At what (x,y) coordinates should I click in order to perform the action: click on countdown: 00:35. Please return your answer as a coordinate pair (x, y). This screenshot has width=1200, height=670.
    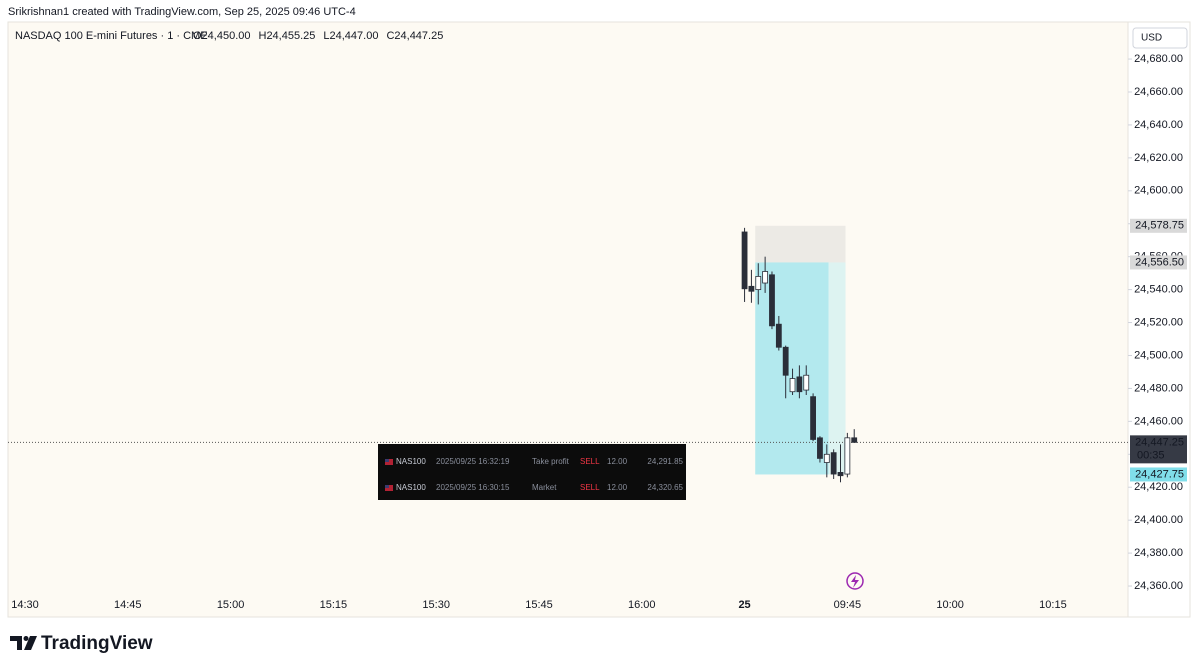
    Looking at the image, I should click on (1151, 455).